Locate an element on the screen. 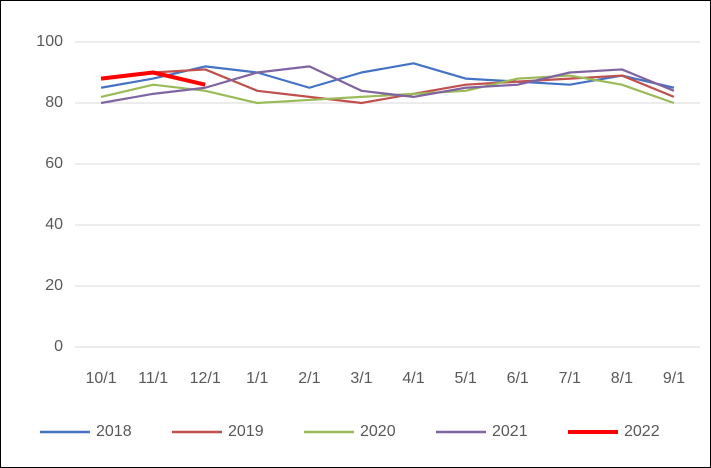 The image size is (711, 468). y-tick-label: 60 is located at coordinates (54, 163).